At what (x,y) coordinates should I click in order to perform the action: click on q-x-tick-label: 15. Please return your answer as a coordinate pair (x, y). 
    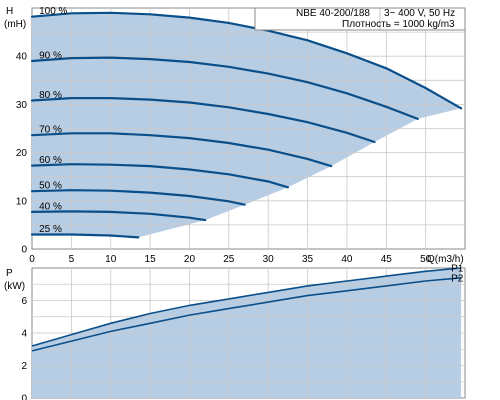
    Looking at the image, I should click on (151, 259).